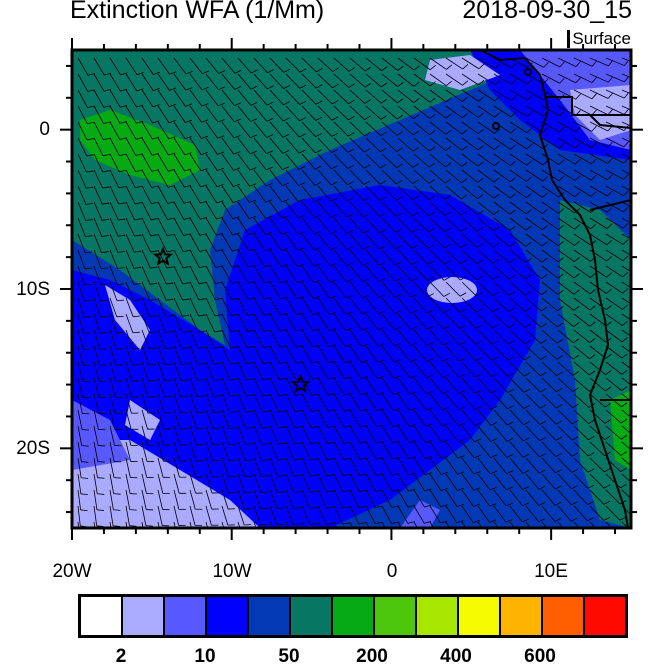 The height and width of the screenshot is (668, 650). I want to click on lon-label: 10E, so click(551, 572).